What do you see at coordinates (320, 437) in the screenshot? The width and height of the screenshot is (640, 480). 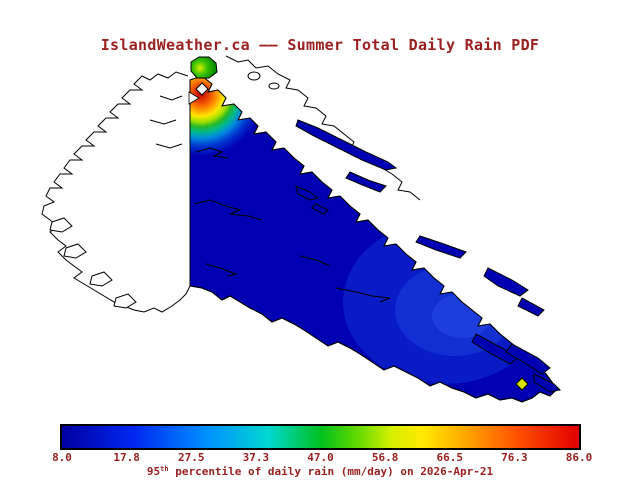 I see `colorbar` at bounding box center [320, 437].